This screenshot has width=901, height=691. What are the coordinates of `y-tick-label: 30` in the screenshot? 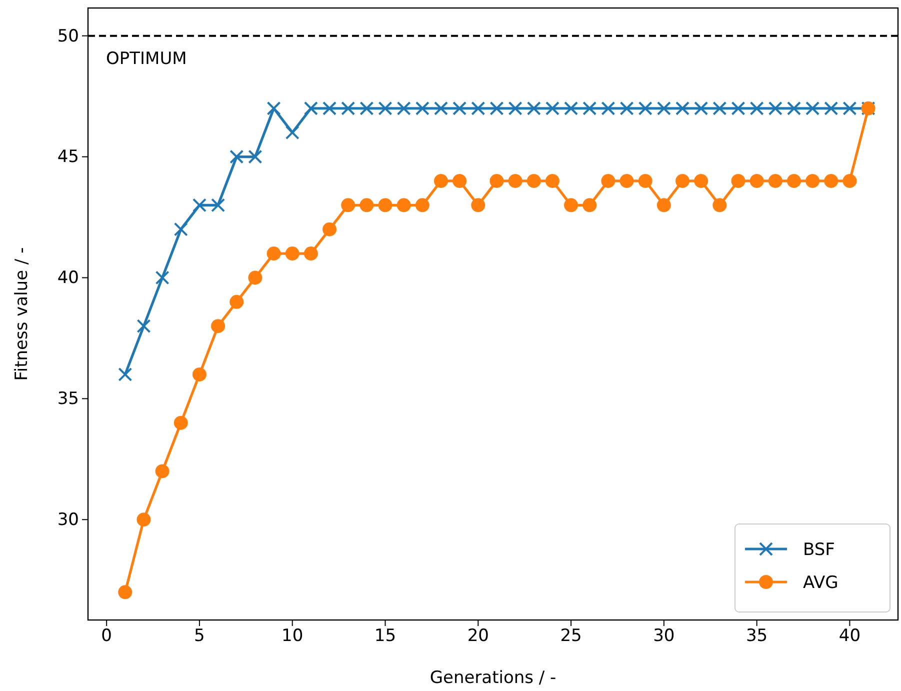 It's located at (68, 520).